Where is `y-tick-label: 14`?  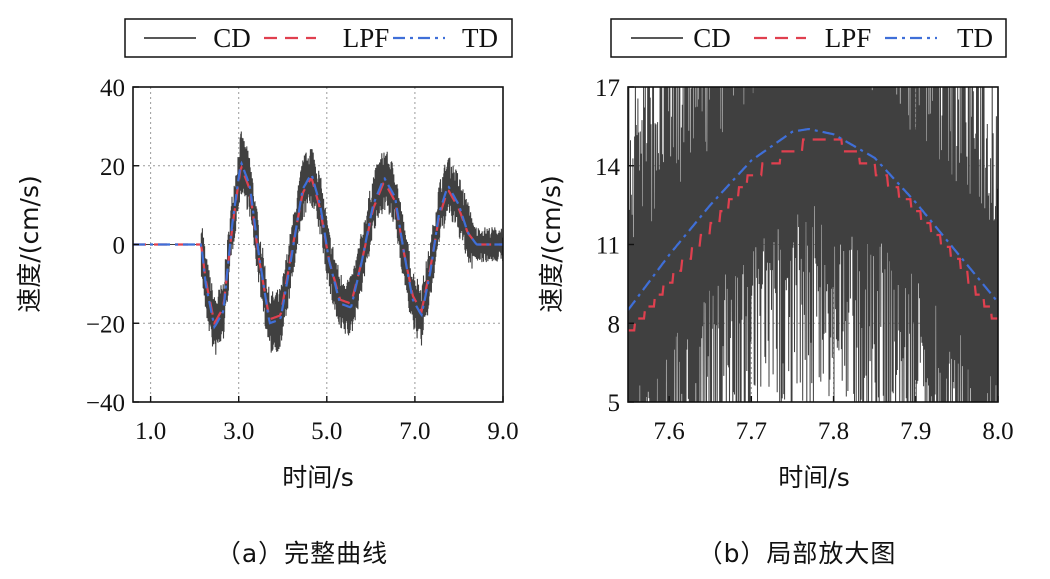 y-tick-label: 14 is located at coordinates (608, 167).